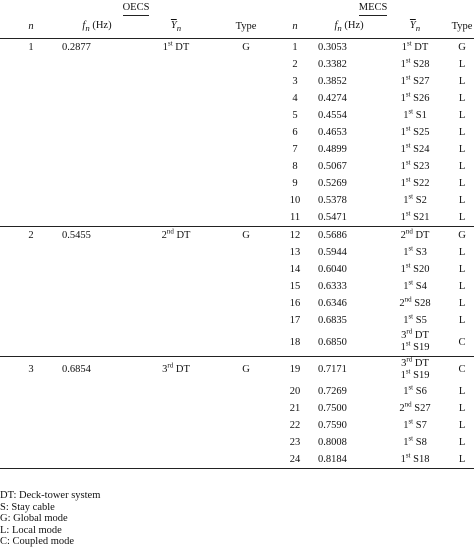 Image resolution: width=474 pixels, height=550 pixels. I want to click on cell-mecs-frequency: 0.7269, so click(349, 391).